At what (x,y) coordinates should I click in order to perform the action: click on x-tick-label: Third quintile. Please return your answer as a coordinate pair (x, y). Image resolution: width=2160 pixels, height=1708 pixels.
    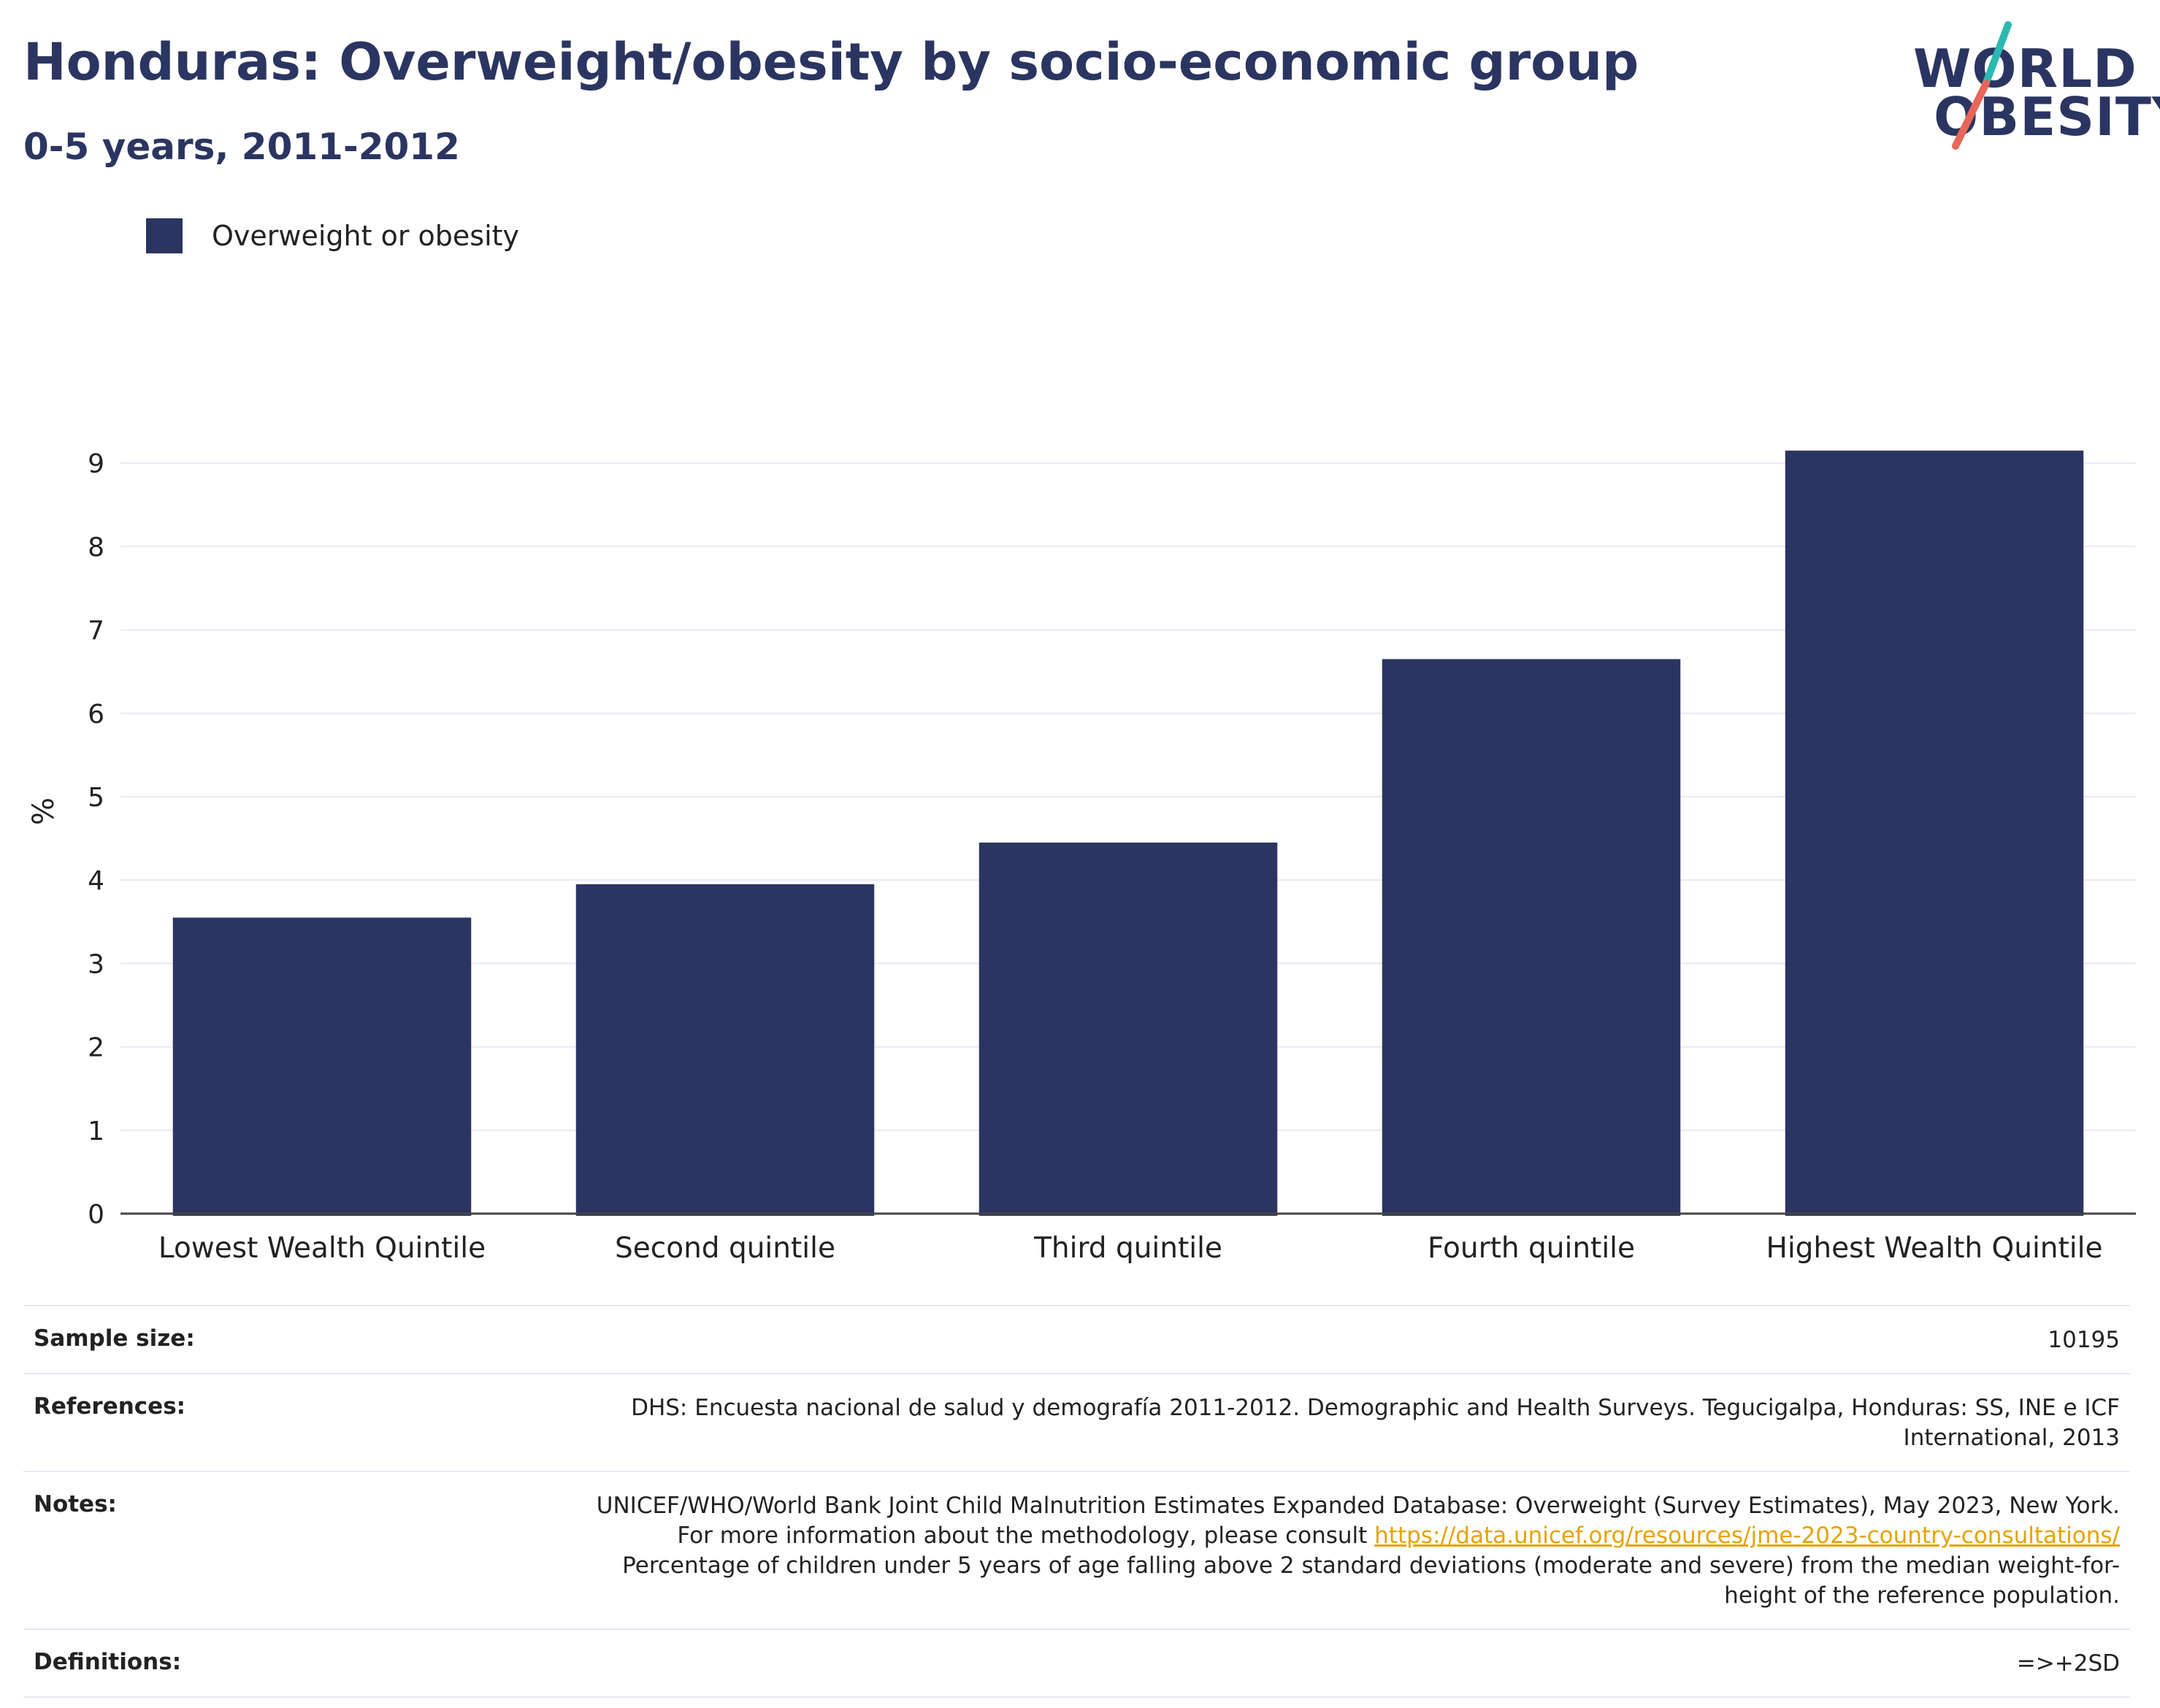
    Looking at the image, I should click on (1127, 1248).